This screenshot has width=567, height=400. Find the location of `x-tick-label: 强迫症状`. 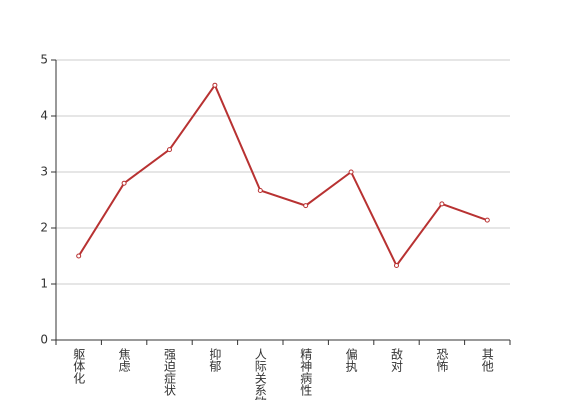

x-tick-label: 强迫症状 is located at coordinates (170, 372).